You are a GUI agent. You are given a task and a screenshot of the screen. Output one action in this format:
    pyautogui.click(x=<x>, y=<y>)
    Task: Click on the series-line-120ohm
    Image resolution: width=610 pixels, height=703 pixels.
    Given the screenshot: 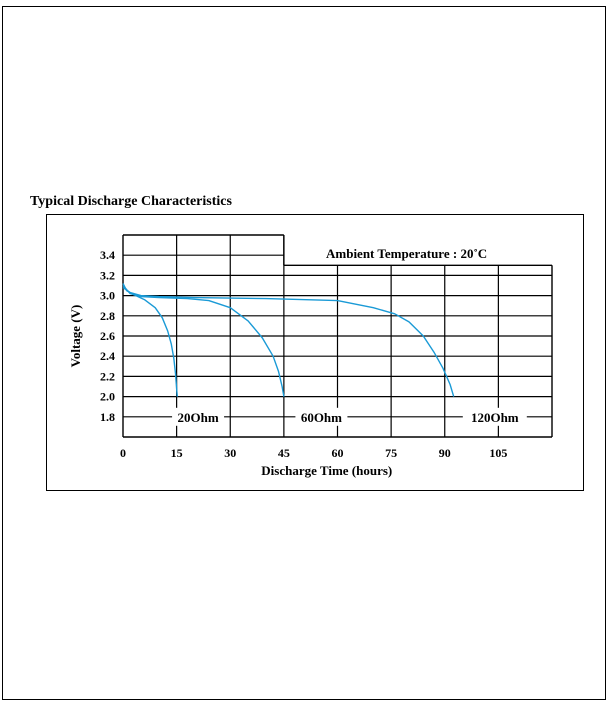 What is the action you would take?
    pyautogui.click(x=288, y=341)
    